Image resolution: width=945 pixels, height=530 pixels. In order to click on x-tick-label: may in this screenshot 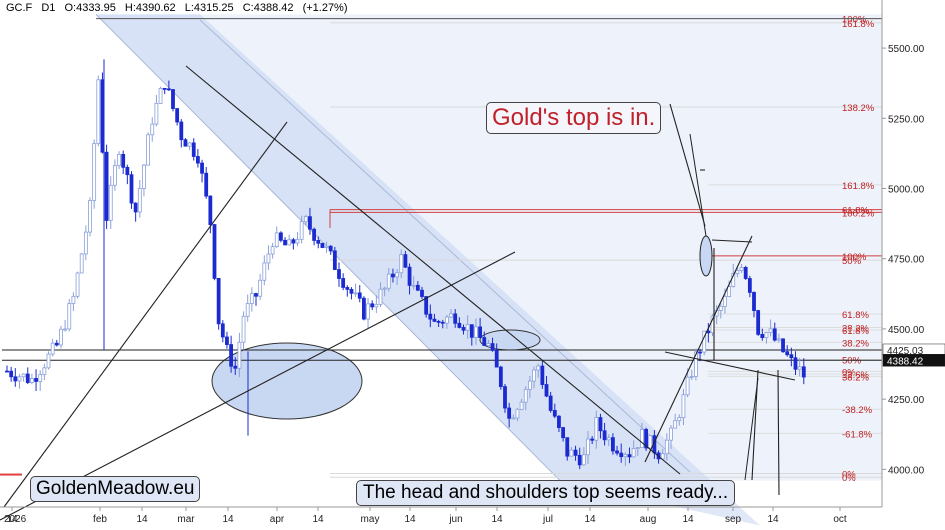, I will do `click(370, 519)`.